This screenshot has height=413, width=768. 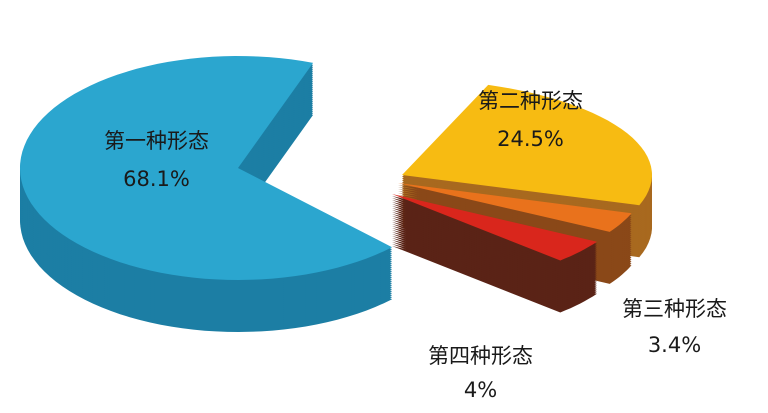 I want to click on slice-label-4: 第四种形态 4%, so click(x=480, y=373).